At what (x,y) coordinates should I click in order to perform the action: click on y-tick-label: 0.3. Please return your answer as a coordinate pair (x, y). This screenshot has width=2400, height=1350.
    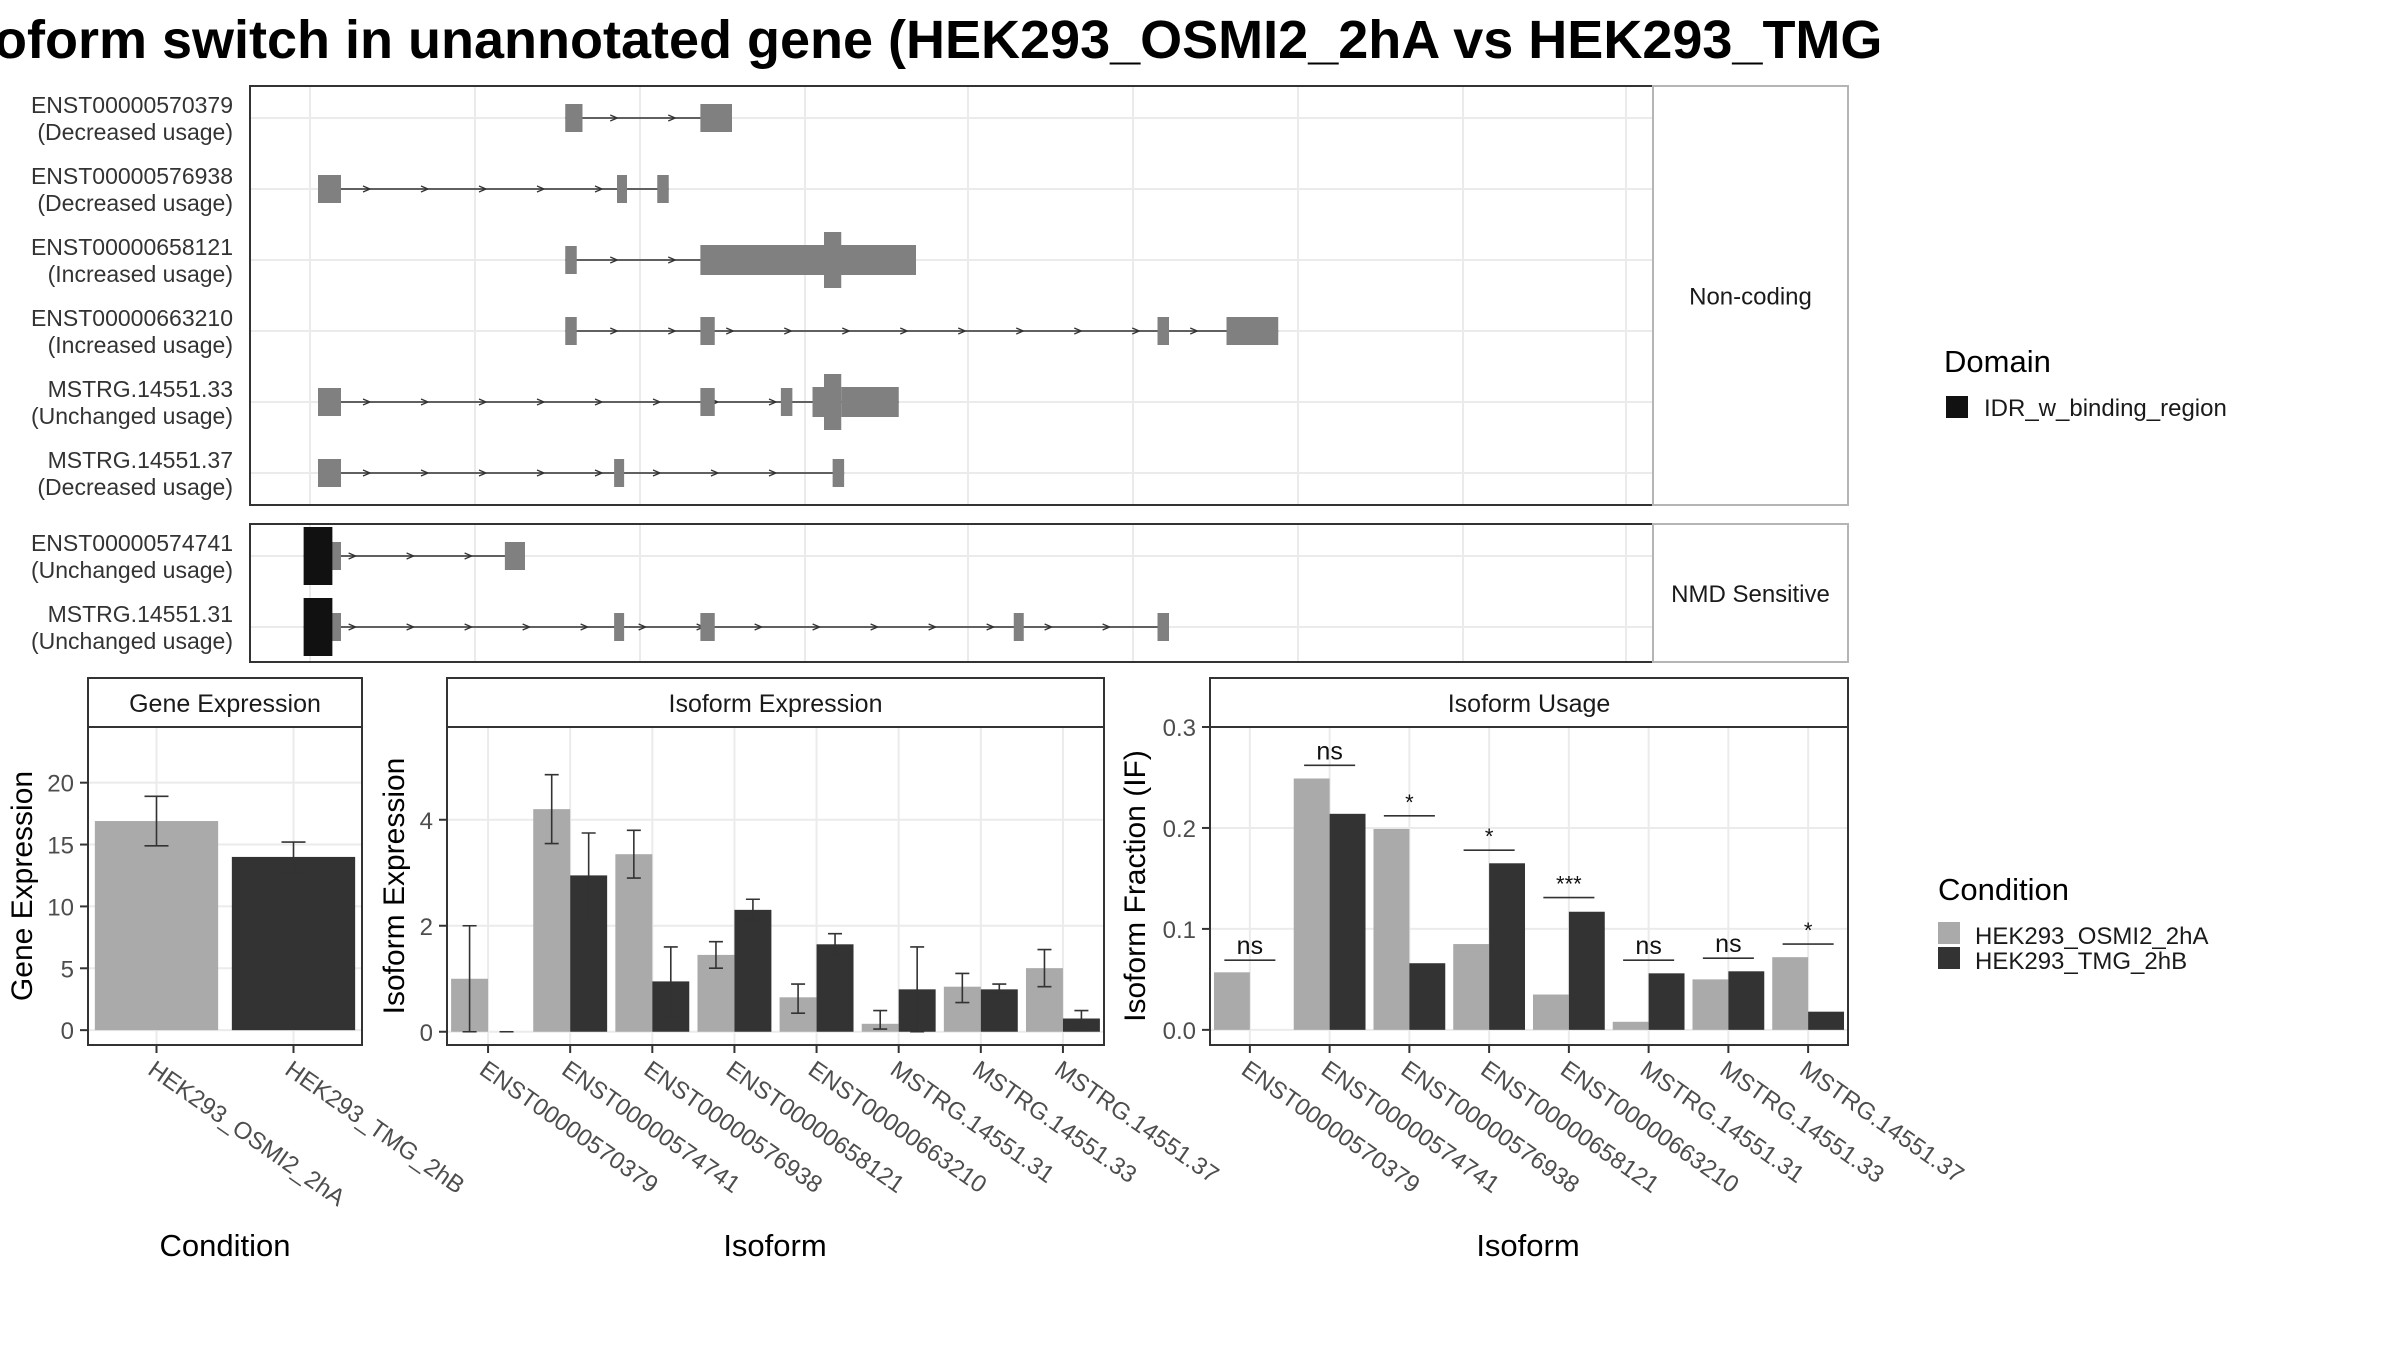
    Looking at the image, I should click on (1179, 728).